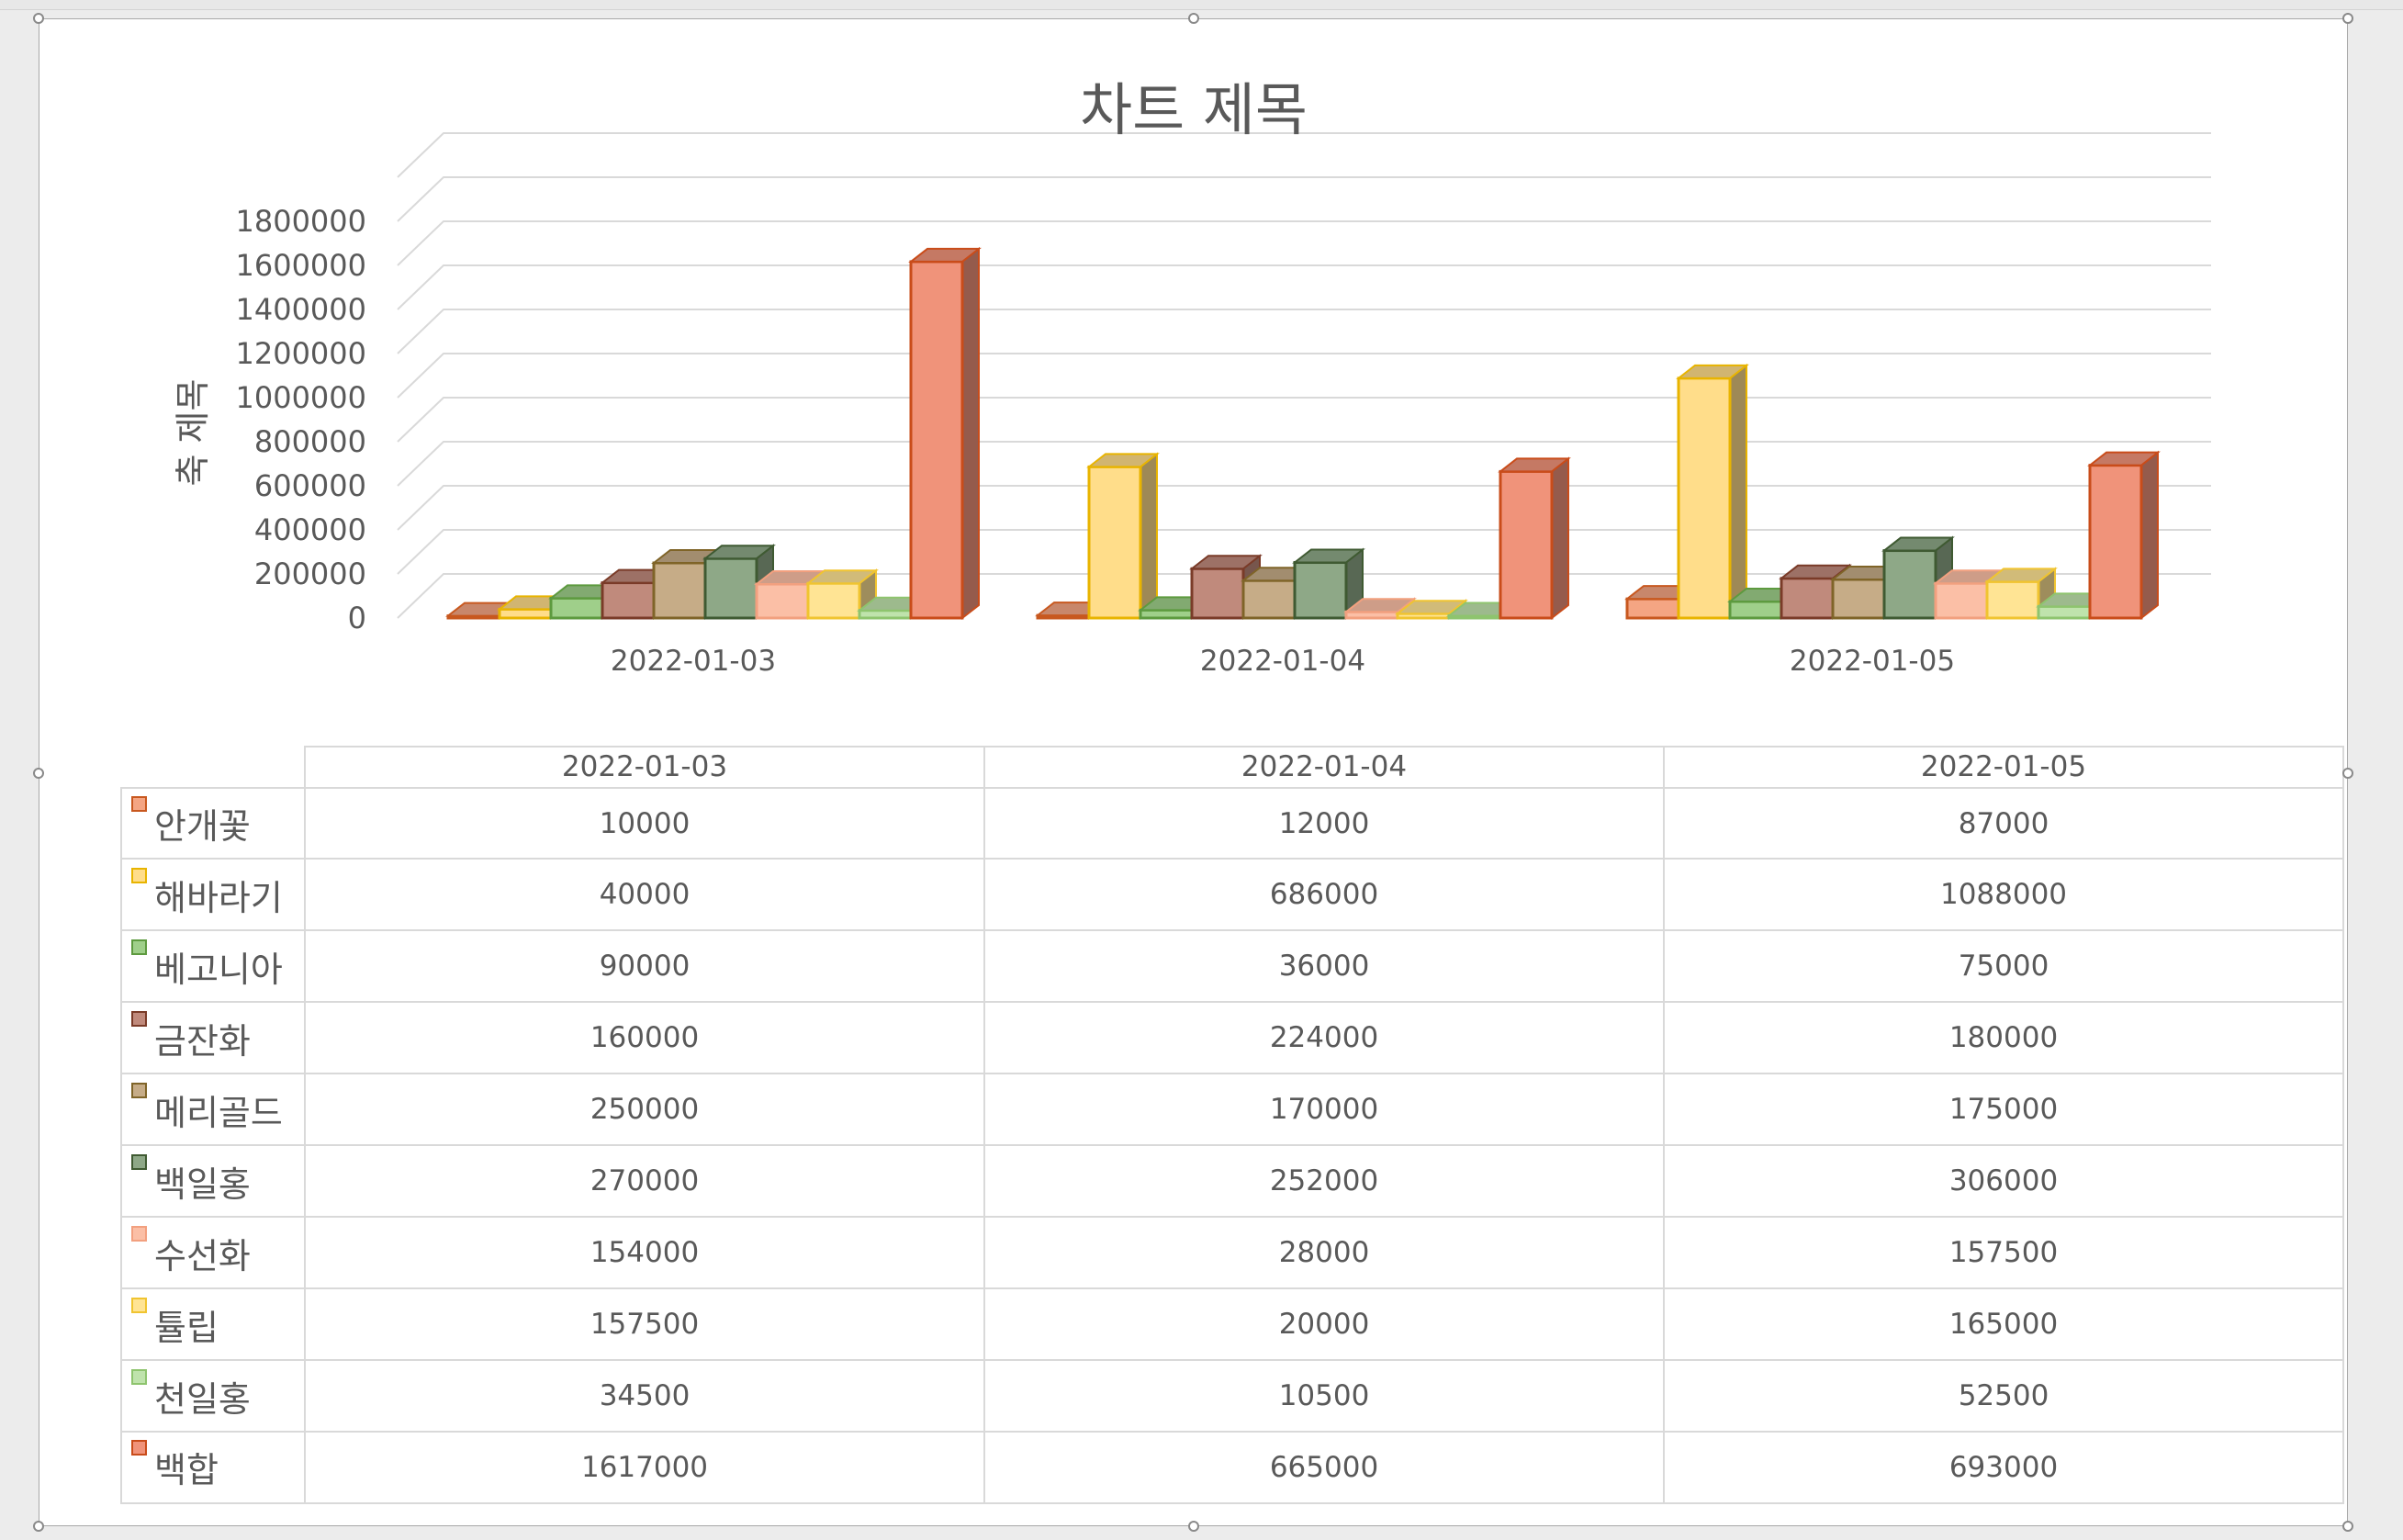 Image resolution: width=2403 pixels, height=1540 pixels. I want to click on table-cell: 20000, so click(1324, 1324).